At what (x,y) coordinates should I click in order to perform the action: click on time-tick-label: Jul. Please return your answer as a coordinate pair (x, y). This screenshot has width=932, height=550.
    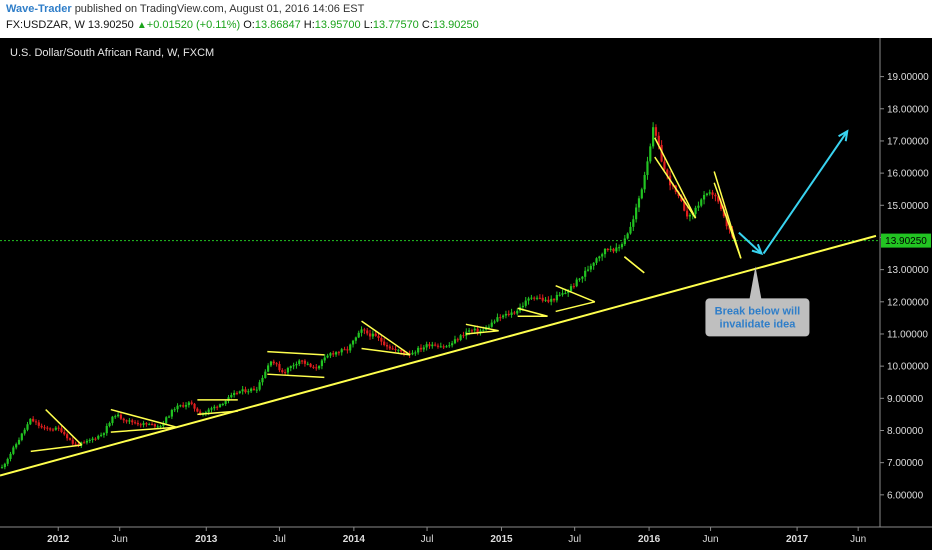
    Looking at the image, I should click on (279, 539).